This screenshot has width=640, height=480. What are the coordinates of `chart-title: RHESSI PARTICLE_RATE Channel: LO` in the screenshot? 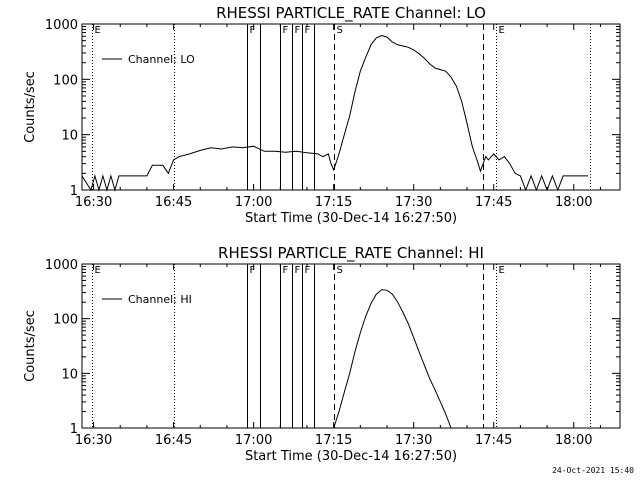 It's located at (351, 13).